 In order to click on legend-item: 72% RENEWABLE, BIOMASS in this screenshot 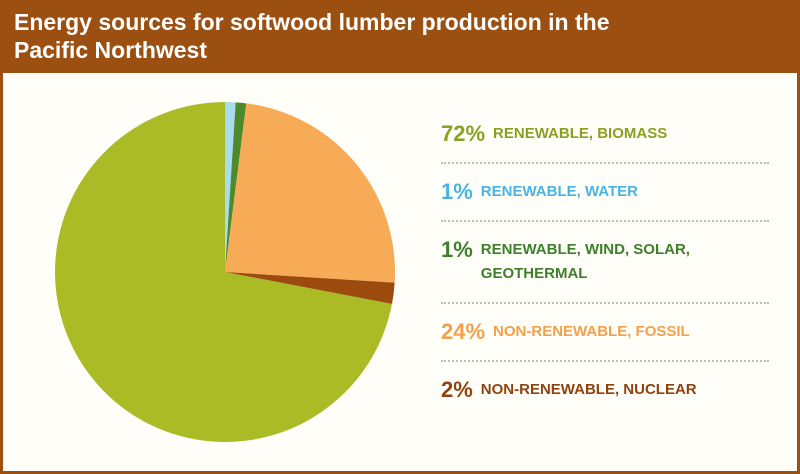, I will do `click(605, 135)`.